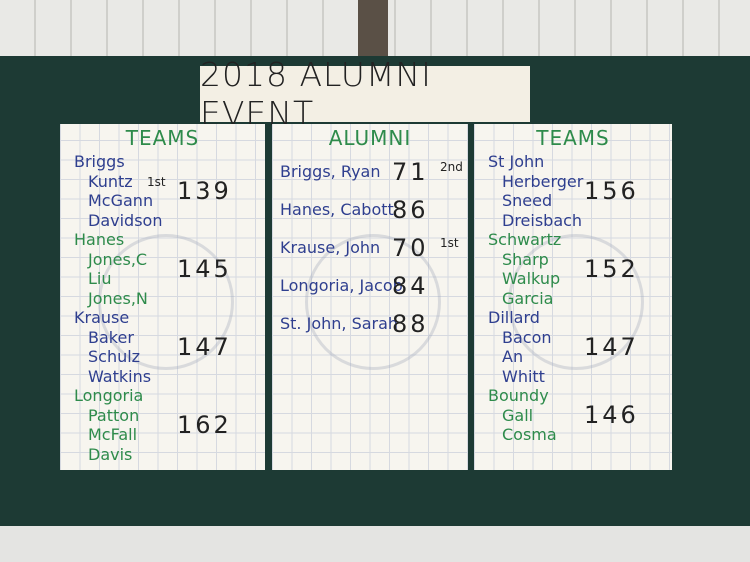 The height and width of the screenshot is (562, 750). Describe the element at coordinates (114, 356) in the screenshot. I see `team-member: Schulz` at that location.